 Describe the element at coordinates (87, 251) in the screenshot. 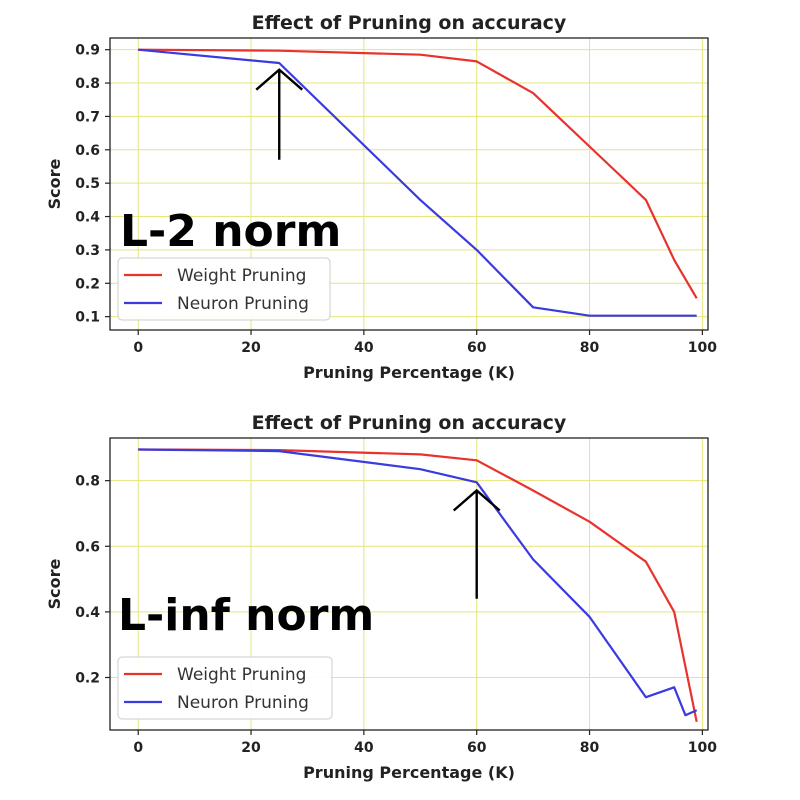

I see `y-tick-label: 0.3` at that location.